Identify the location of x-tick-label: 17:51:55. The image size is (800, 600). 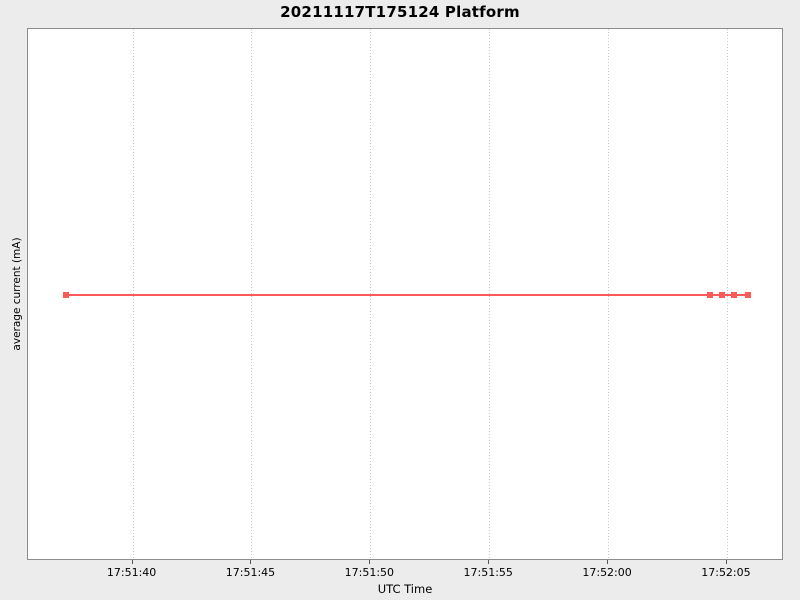
(488, 572).